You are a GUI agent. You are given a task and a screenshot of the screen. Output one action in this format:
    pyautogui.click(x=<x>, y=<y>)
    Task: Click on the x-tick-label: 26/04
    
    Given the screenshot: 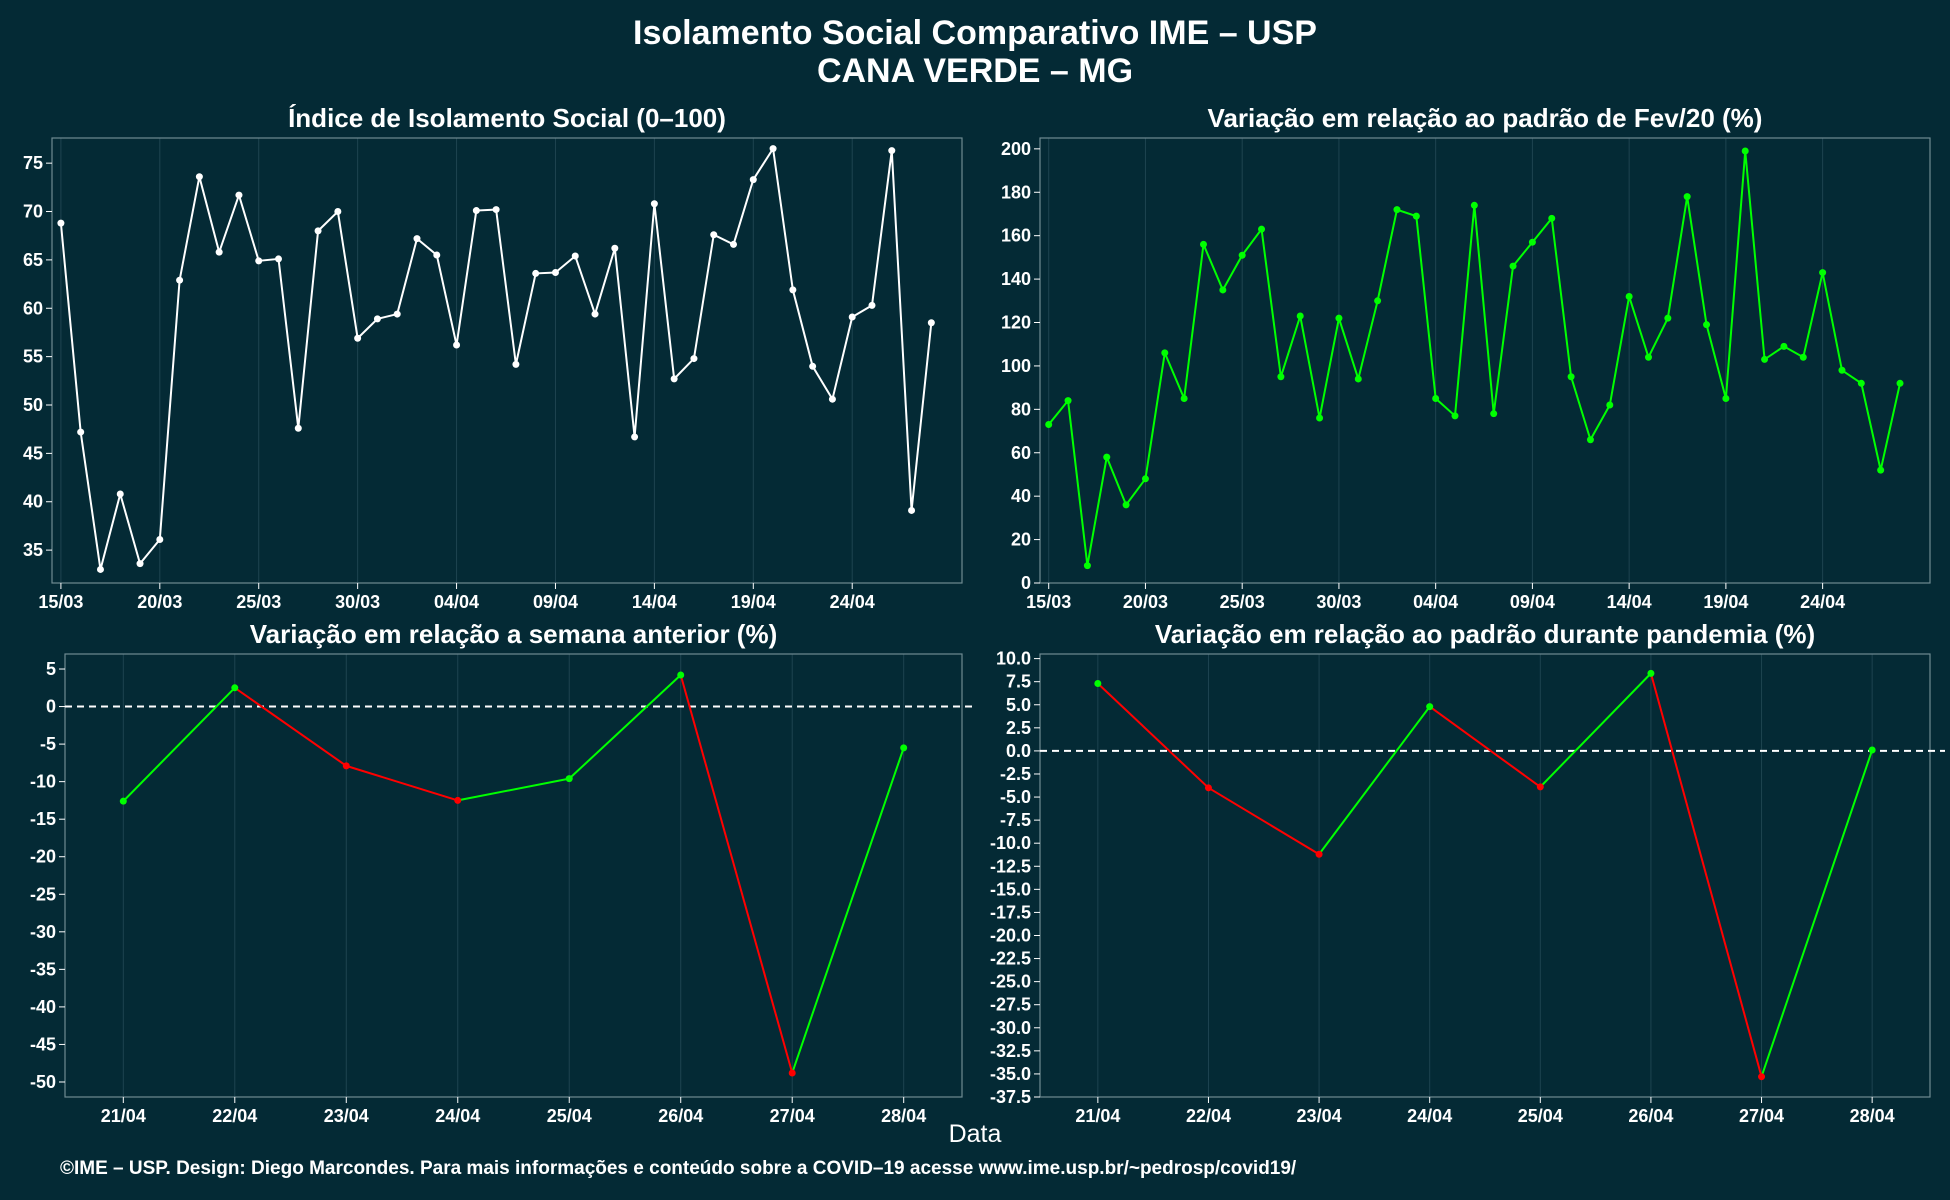 What is the action you would take?
    pyautogui.click(x=1650, y=1116)
    